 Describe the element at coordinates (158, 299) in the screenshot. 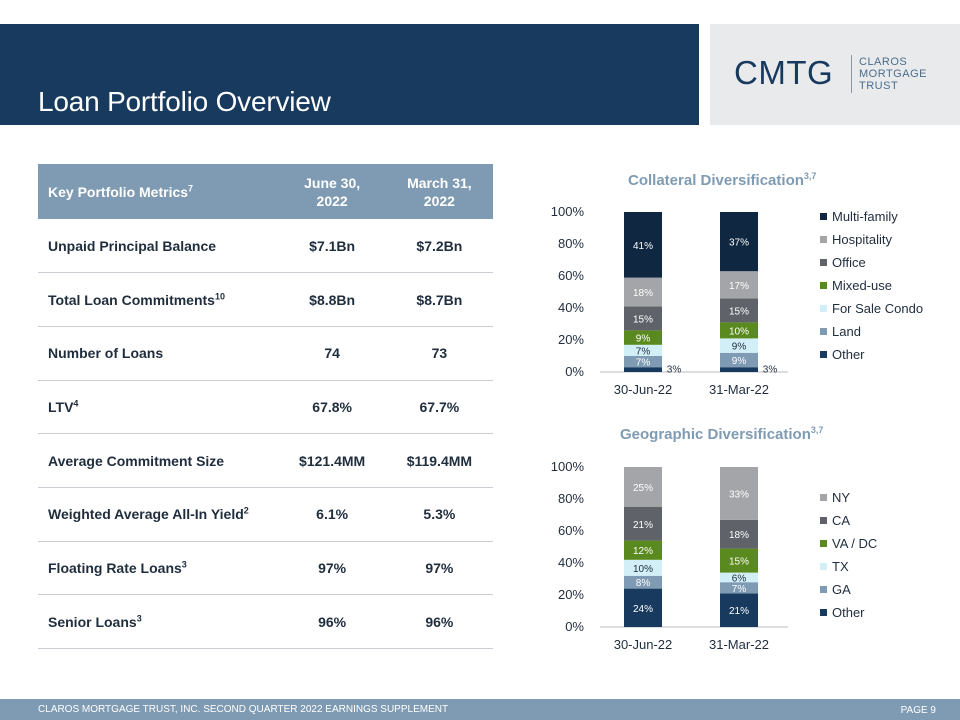

I see `row-label: Total Loan Commitments10` at that location.